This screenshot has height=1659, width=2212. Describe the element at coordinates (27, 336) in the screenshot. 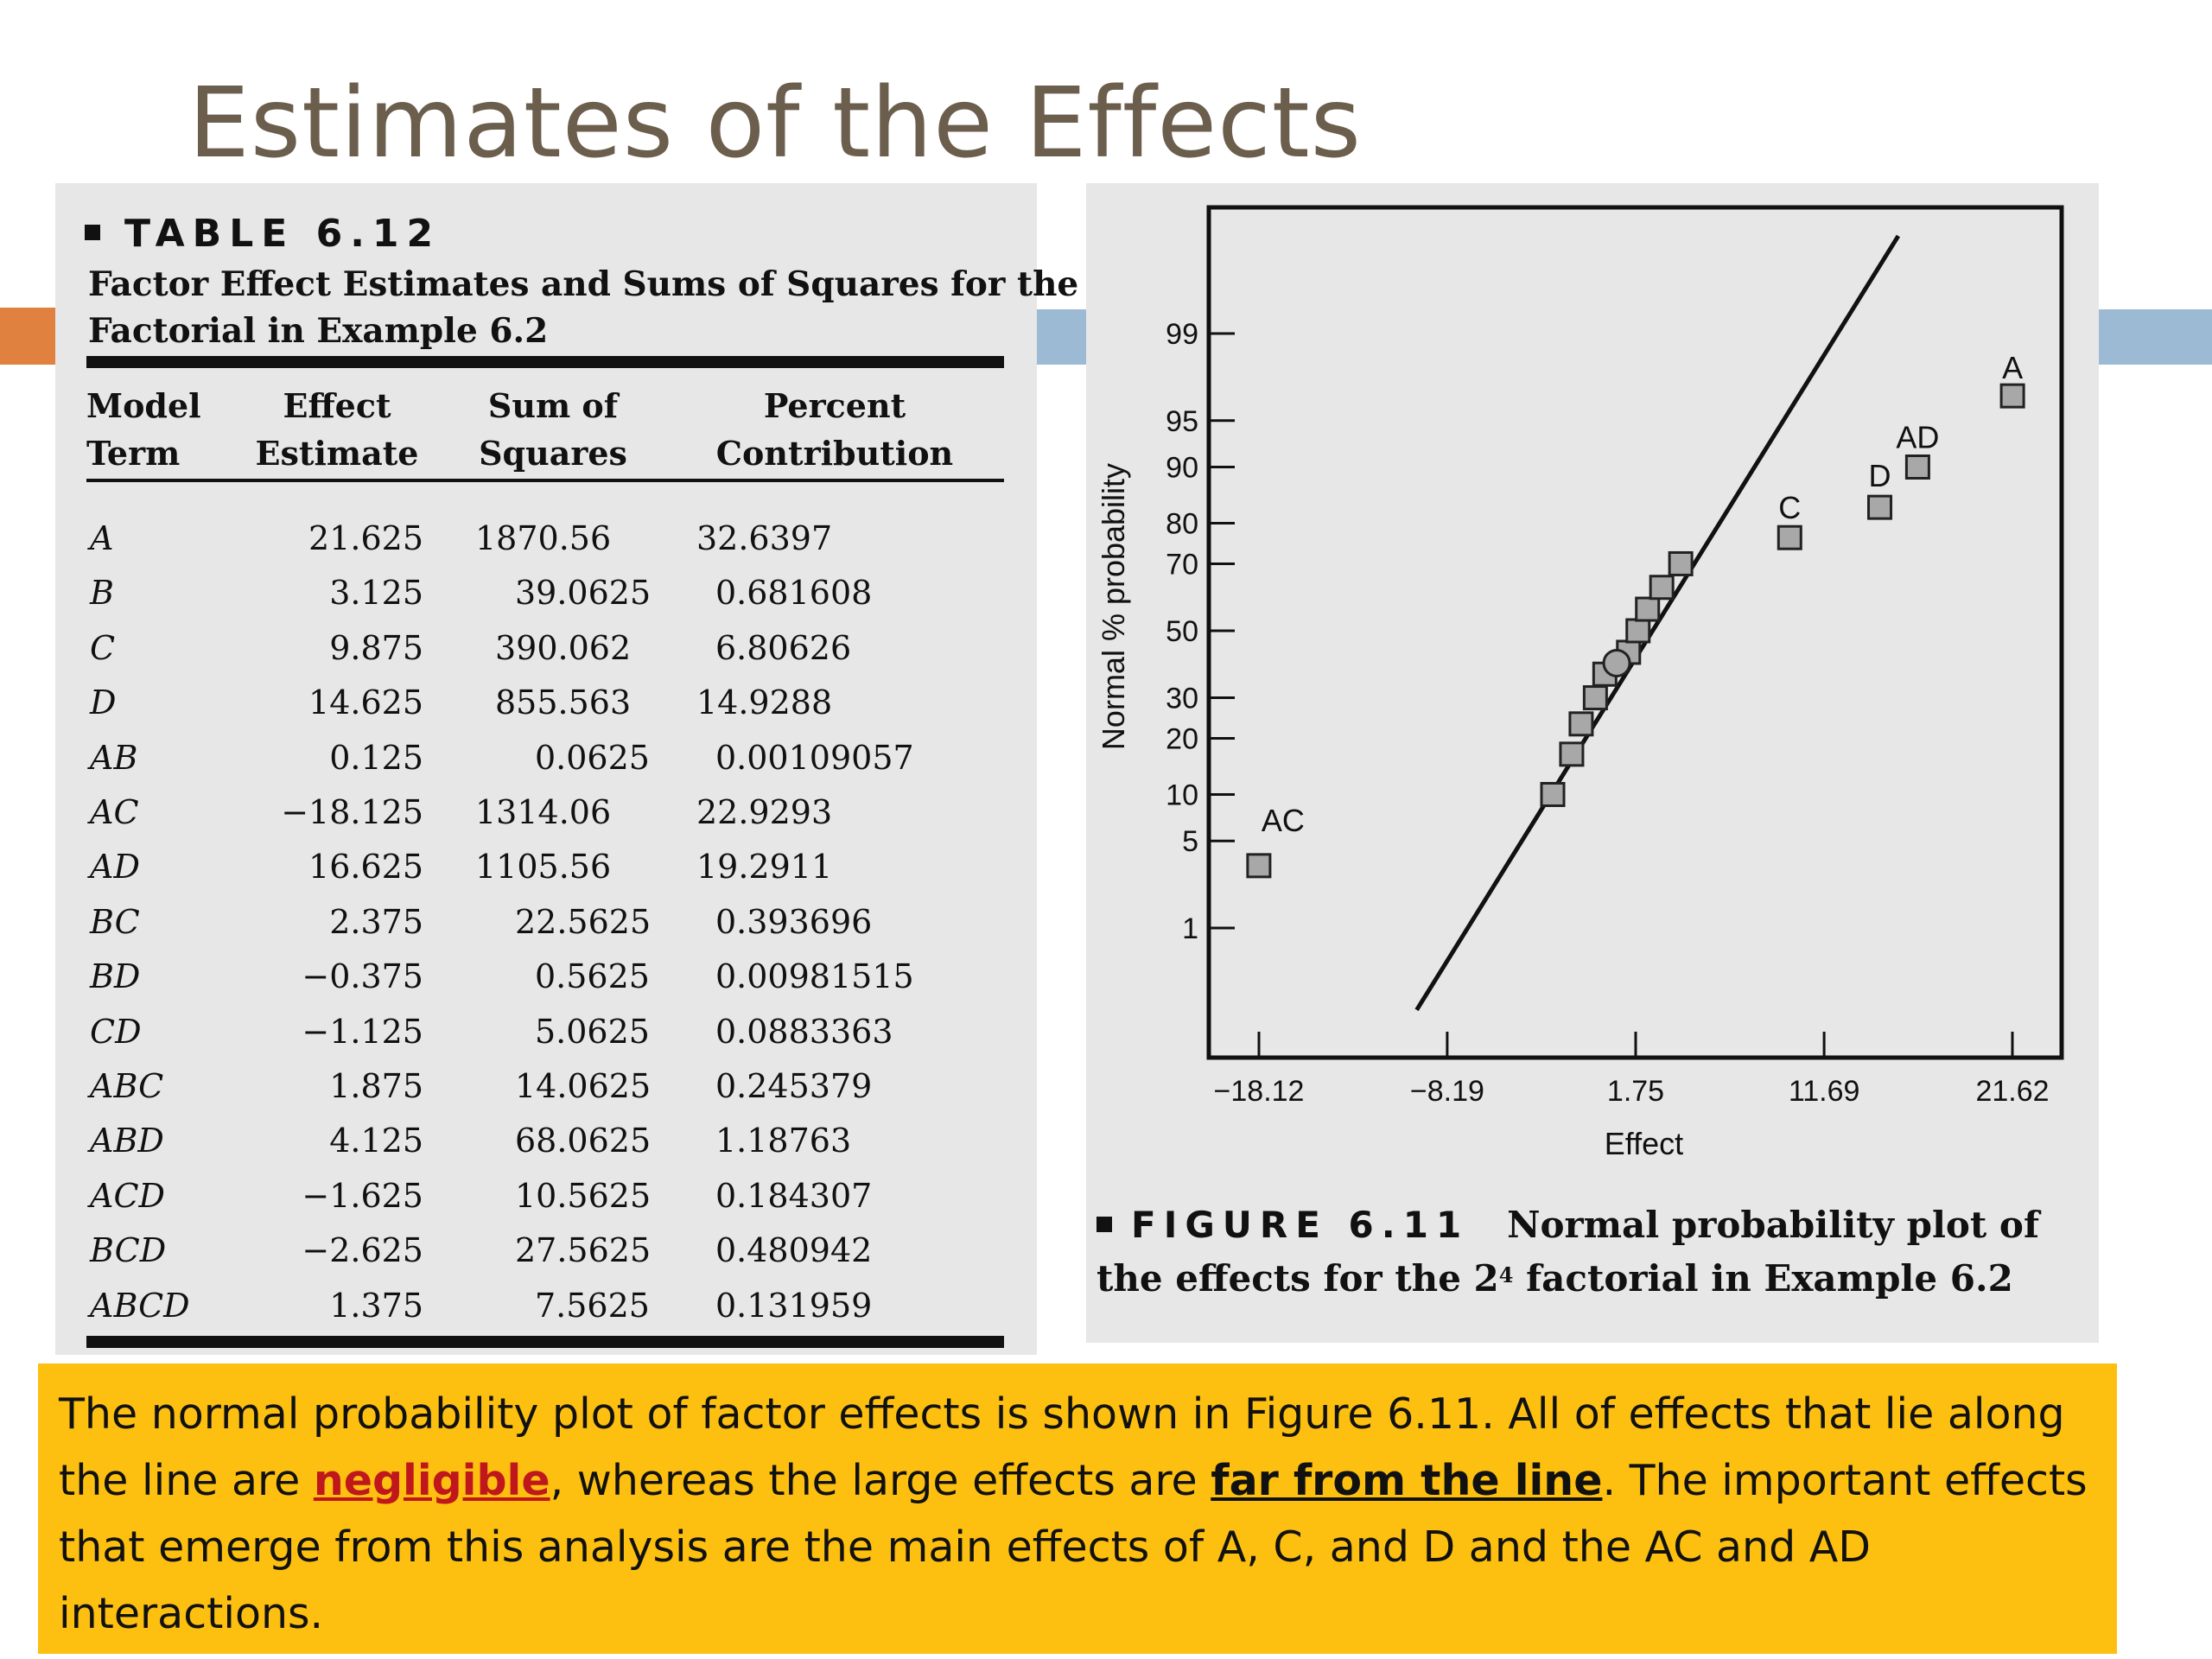

I see `side-tab` at that location.